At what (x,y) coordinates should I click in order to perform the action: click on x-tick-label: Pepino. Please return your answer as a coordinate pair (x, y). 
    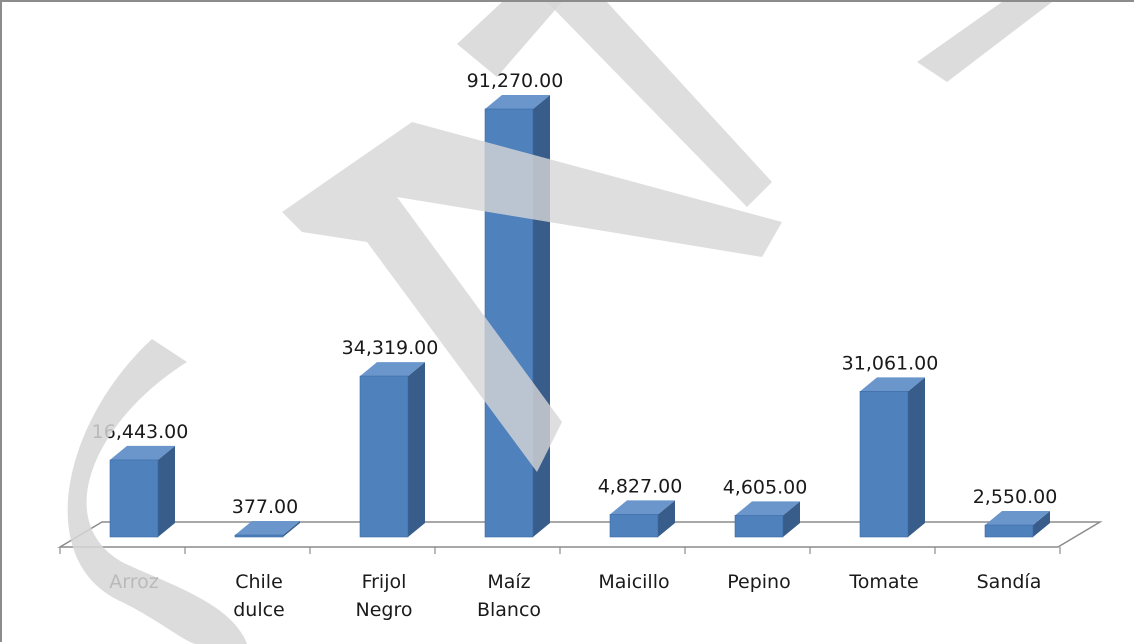
    Looking at the image, I should click on (758, 582).